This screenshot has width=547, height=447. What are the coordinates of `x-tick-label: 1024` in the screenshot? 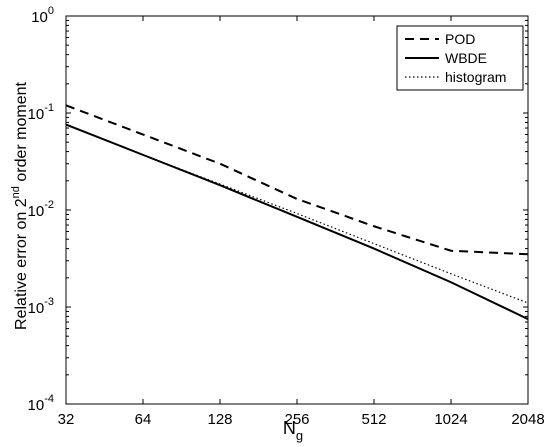 It's located at (450, 419).